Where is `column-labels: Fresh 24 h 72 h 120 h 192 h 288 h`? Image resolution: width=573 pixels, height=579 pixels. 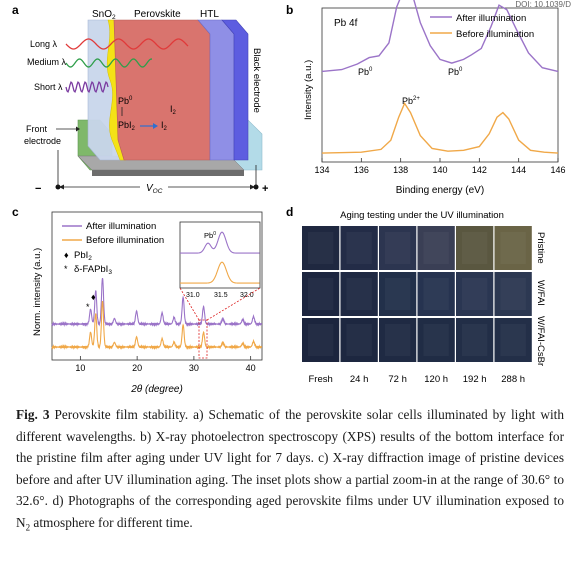
column-labels: Fresh 24 h 72 h 120 h 192 h 288 h is located at coordinates (417, 379).